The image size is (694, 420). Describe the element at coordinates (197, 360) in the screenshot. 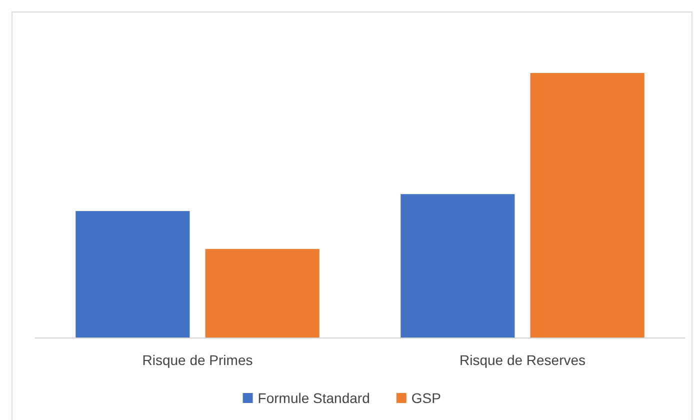

I see `x-tick-label: Risque de Primes` at that location.